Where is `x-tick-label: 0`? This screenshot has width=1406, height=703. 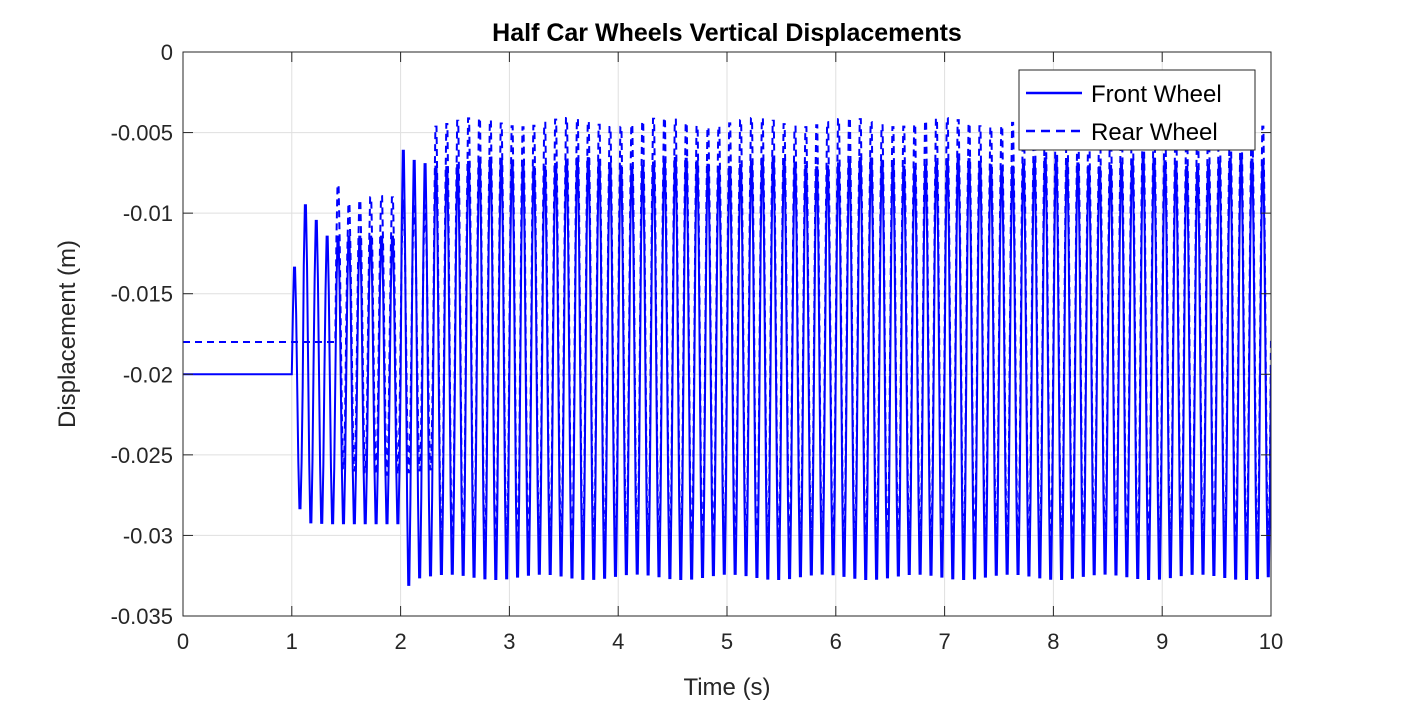
x-tick-label: 0 is located at coordinates (183, 641).